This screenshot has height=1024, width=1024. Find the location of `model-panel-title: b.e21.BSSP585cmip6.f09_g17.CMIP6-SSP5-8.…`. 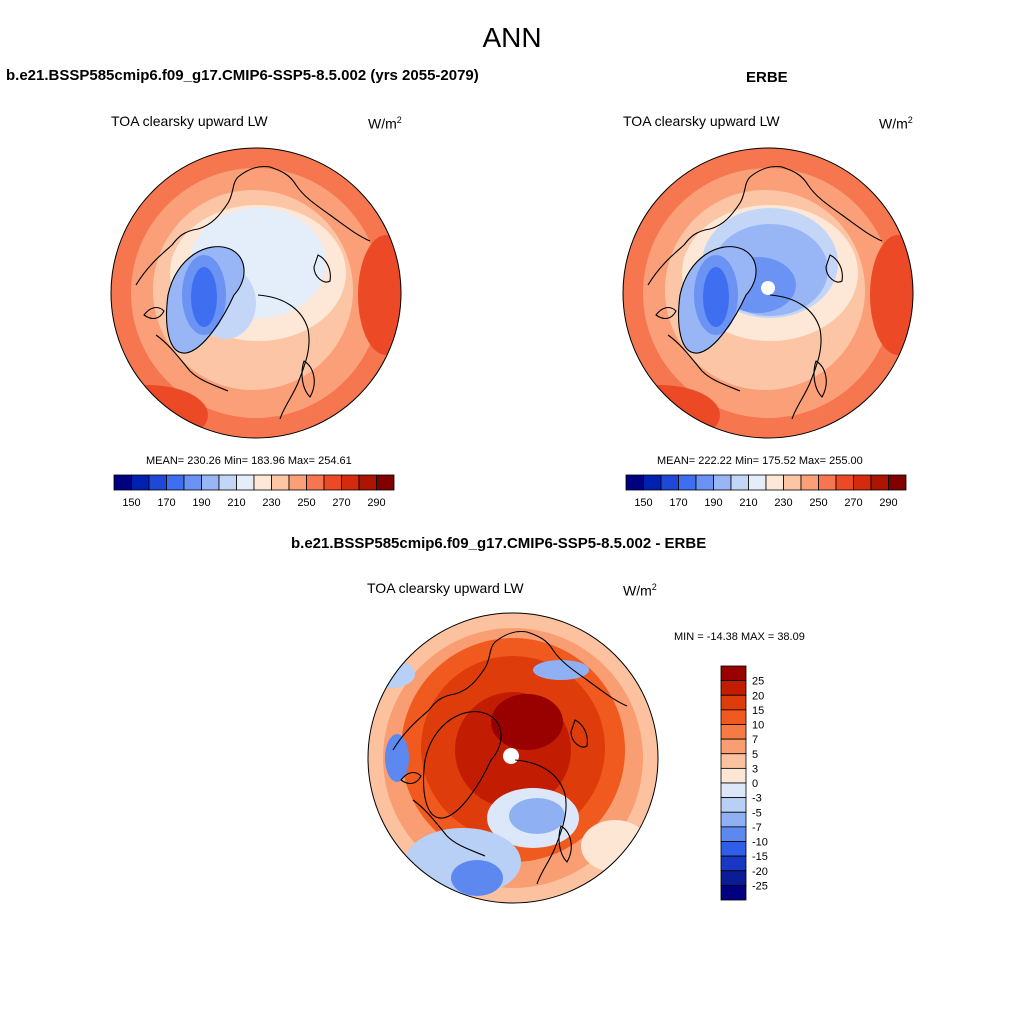

model-panel-title: b.e21.BSSP585cmip6.f09_g17.CMIP6-SSP5-8.… is located at coordinates (242, 75).